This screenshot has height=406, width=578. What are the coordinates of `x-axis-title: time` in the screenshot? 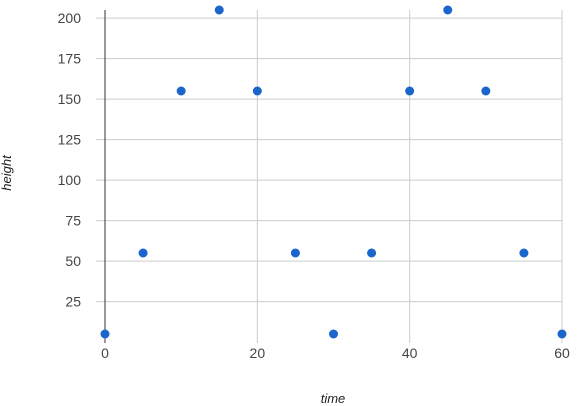 It's located at (333, 398).